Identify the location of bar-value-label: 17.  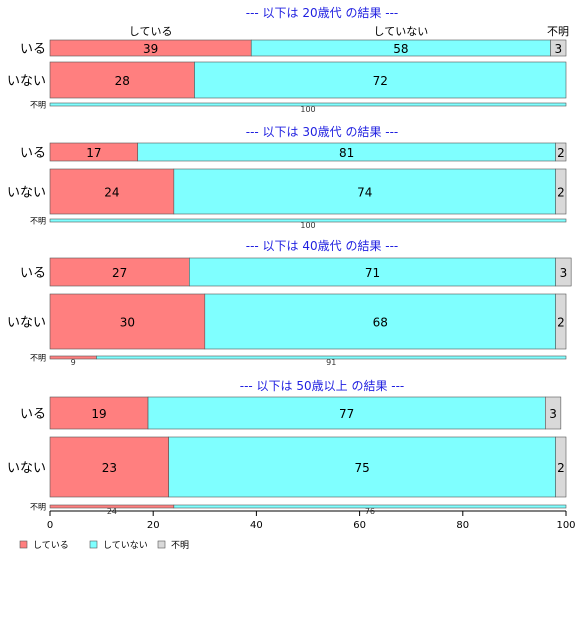
(93, 153).